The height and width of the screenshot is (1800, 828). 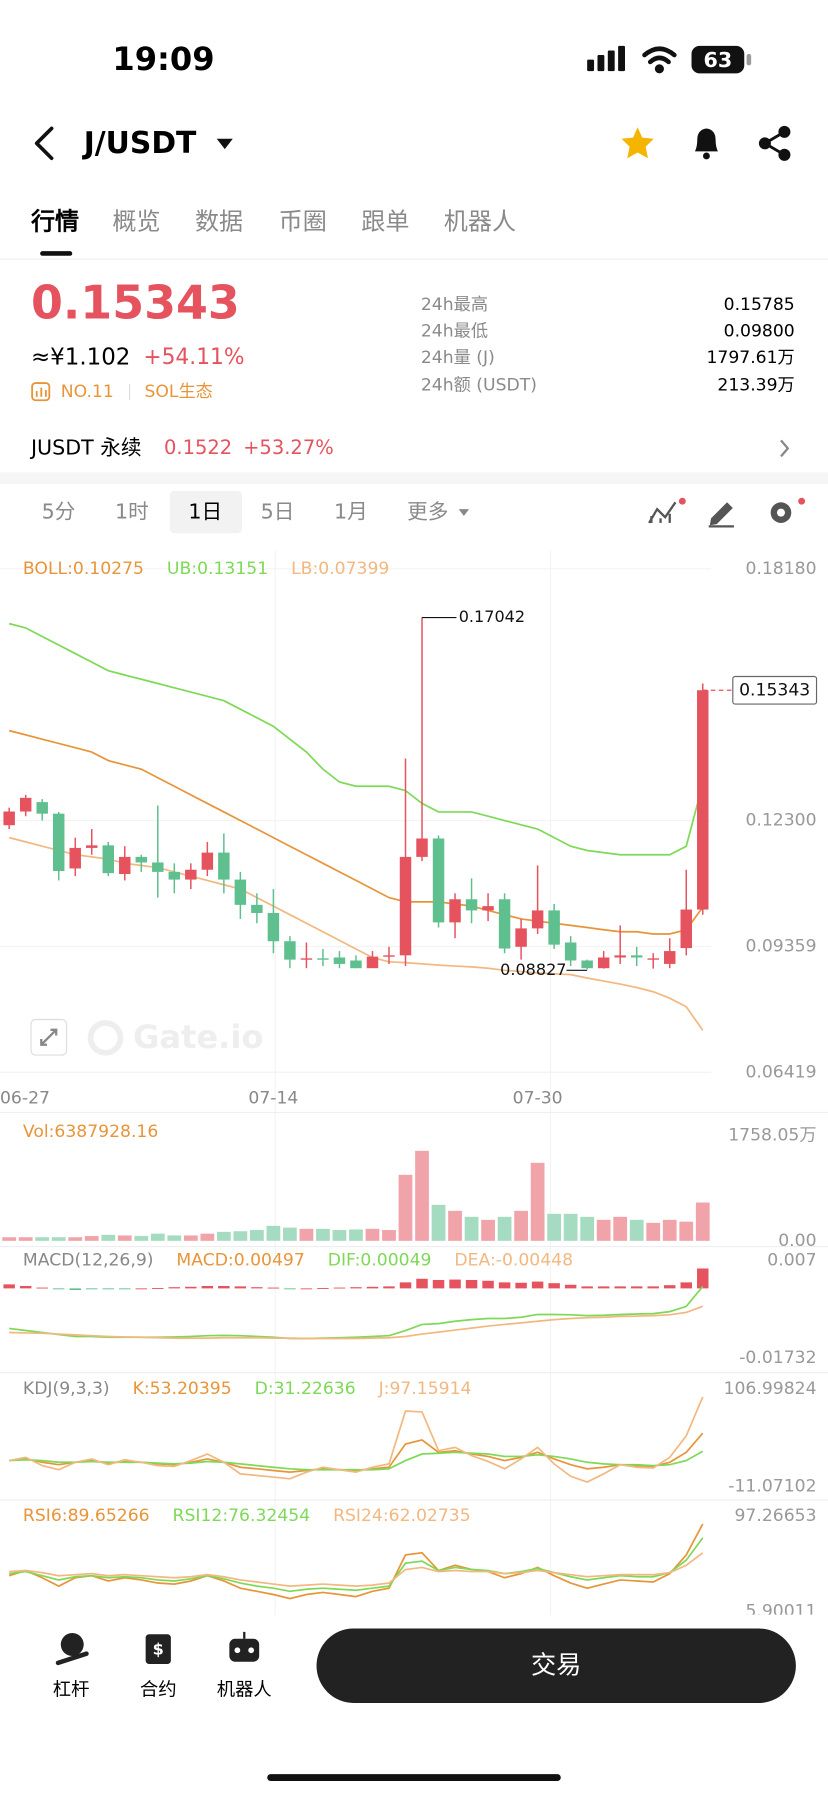 I want to click on indicator-button, so click(x=667, y=510).